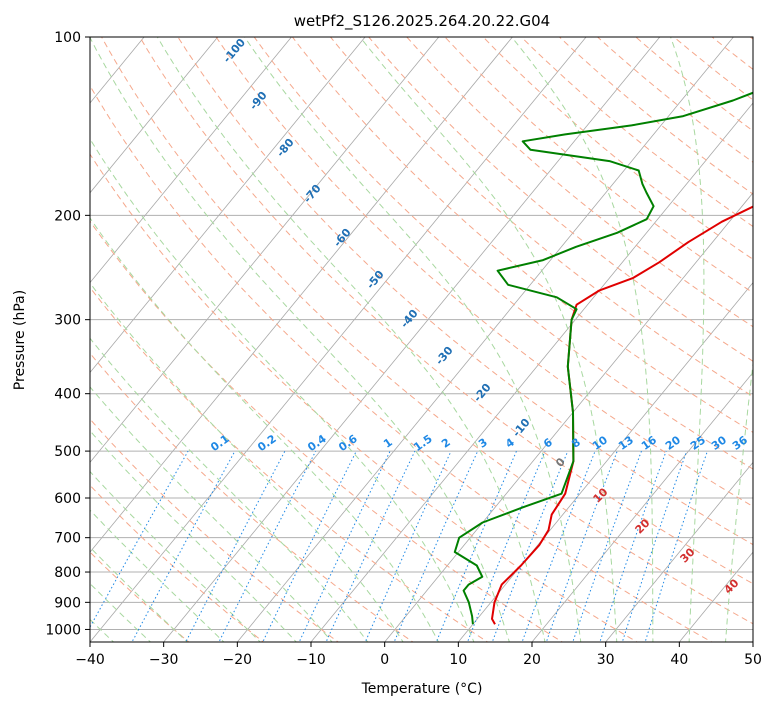  I want to click on mixing-ratio-label: 36, so click(740, 443).